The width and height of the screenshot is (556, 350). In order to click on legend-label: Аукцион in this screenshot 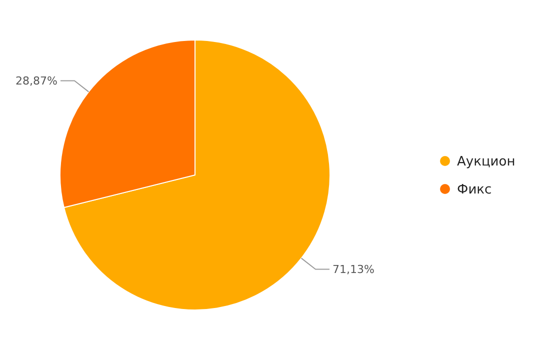, I will do `click(486, 162)`.